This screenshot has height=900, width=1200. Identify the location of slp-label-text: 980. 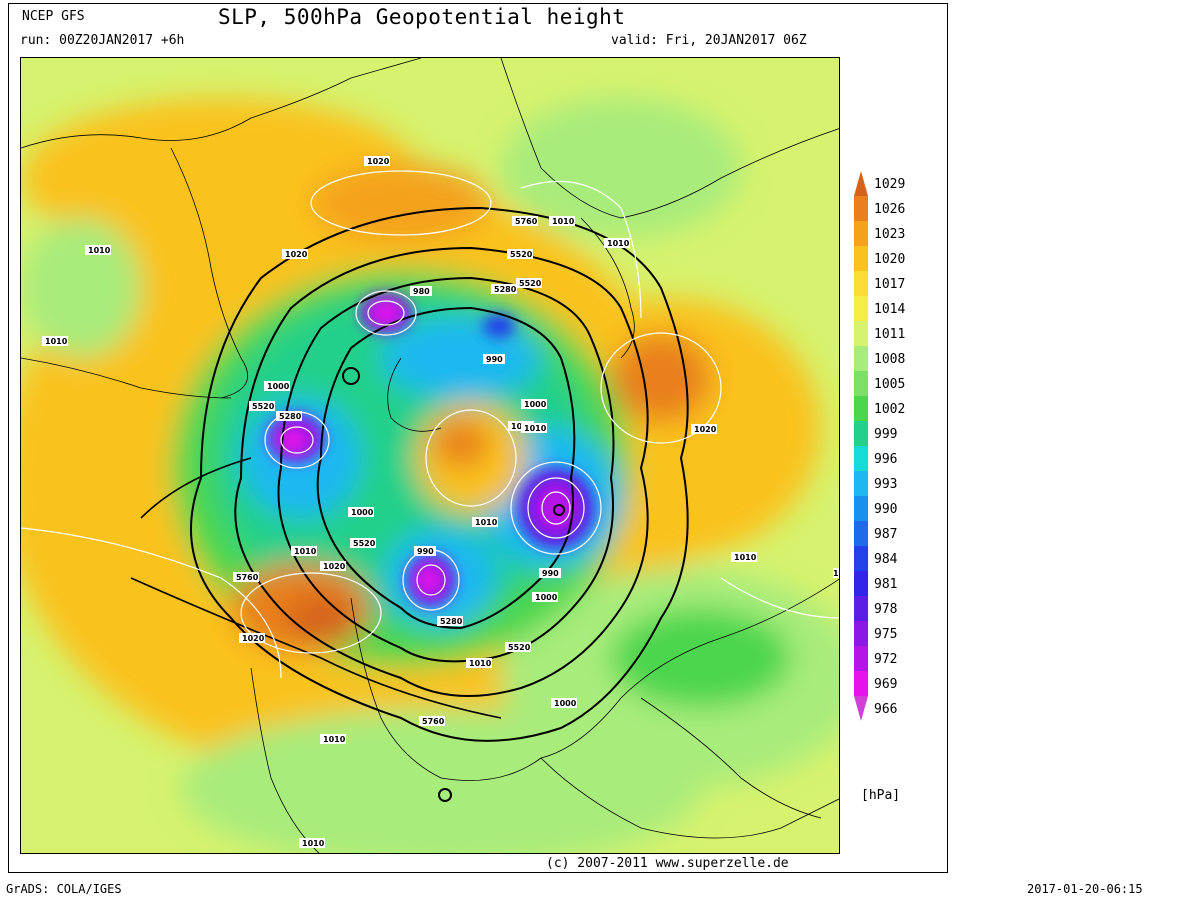
(421, 291).